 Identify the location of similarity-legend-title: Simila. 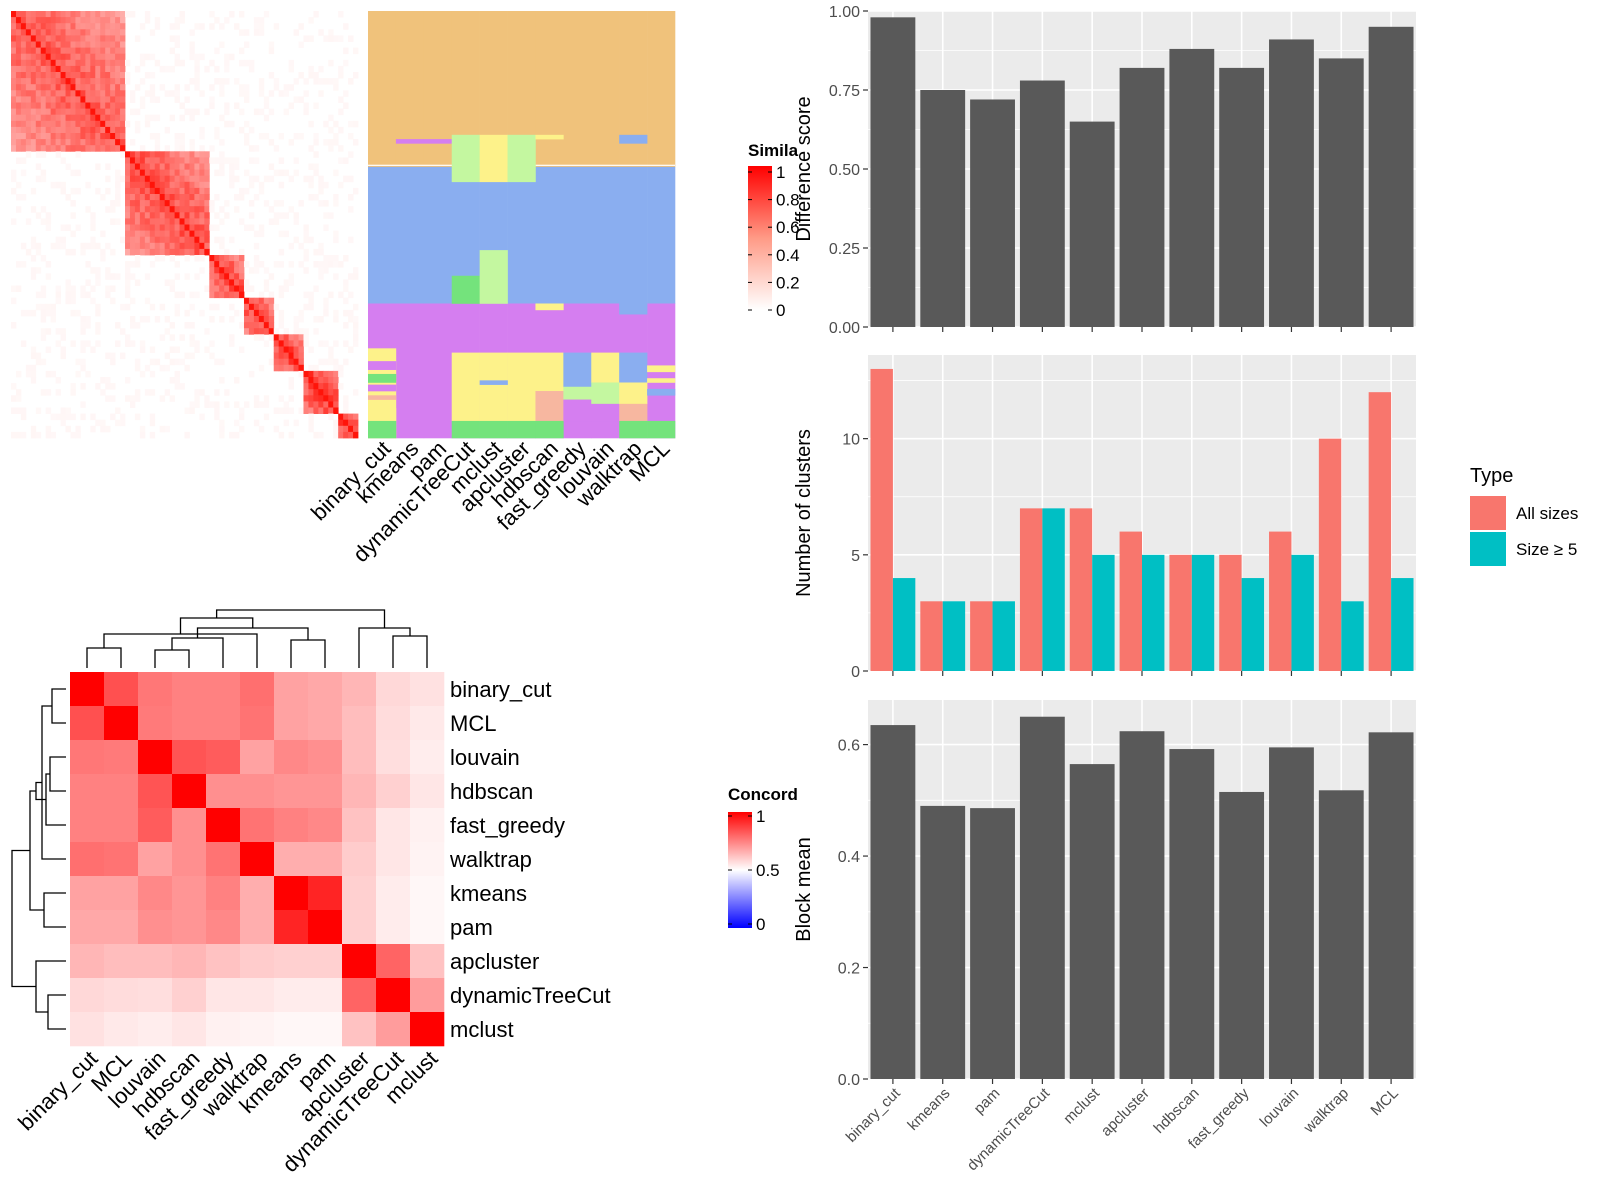
(773, 150).